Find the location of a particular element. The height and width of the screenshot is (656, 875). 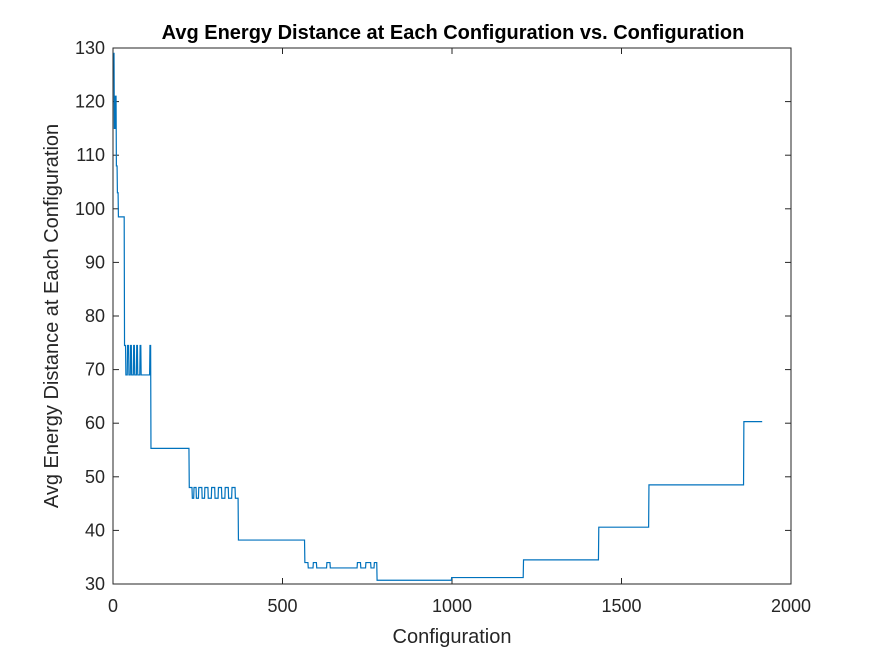

y-tick-label-9: 120 is located at coordinates (90, 102).